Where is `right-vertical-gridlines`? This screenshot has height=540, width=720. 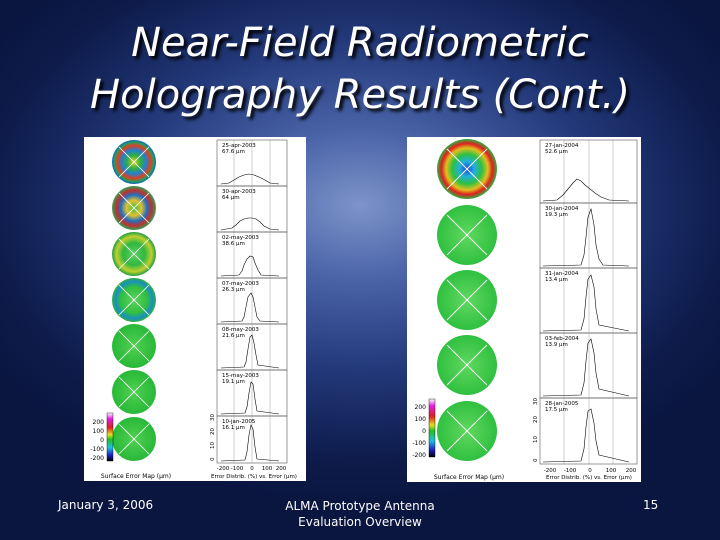
right-vertical-gridlines is located at coordinates (588, 302).